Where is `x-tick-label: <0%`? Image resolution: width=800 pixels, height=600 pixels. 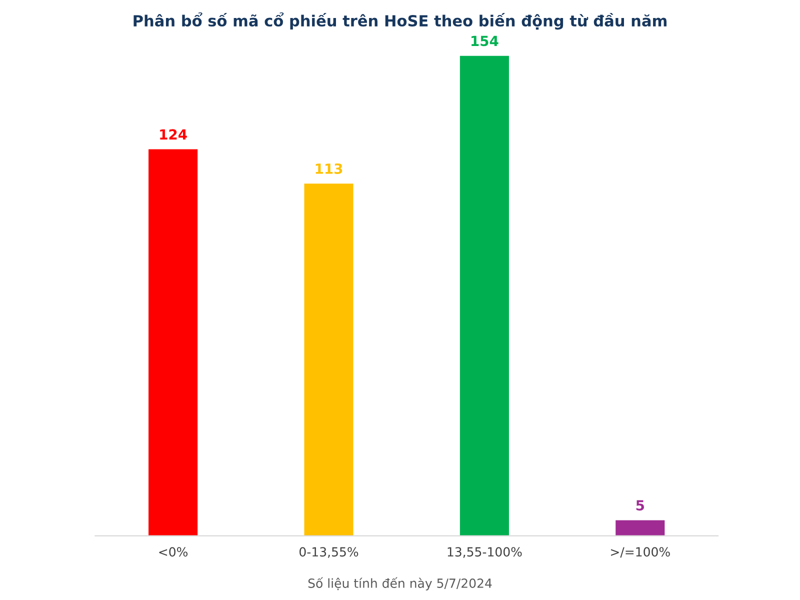
x-tick-label: <0% is located at coordinates (173, 552).